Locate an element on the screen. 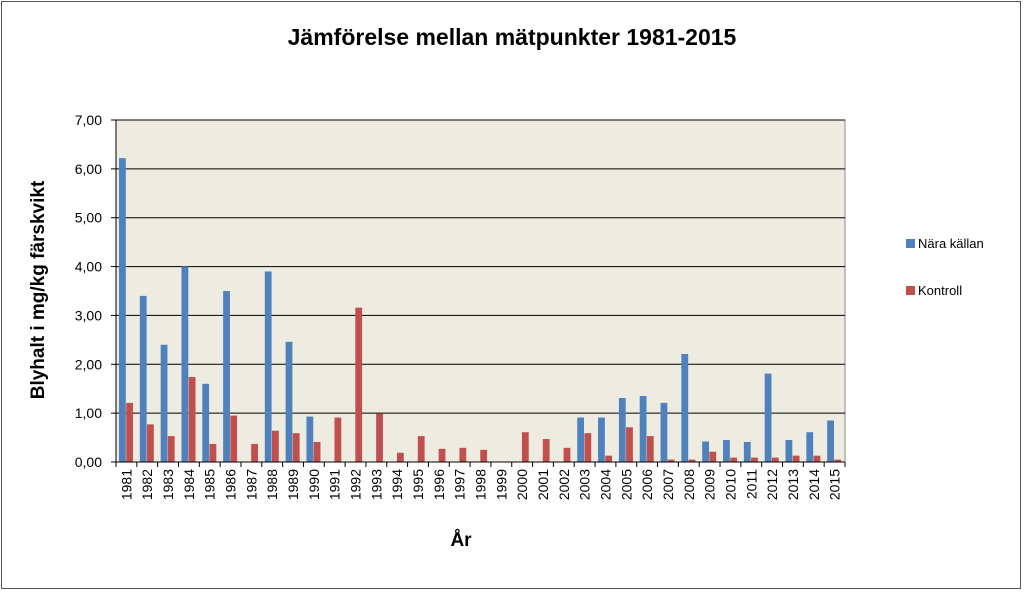  x-tick-label: 2001 is located at coordinates (543, 484).